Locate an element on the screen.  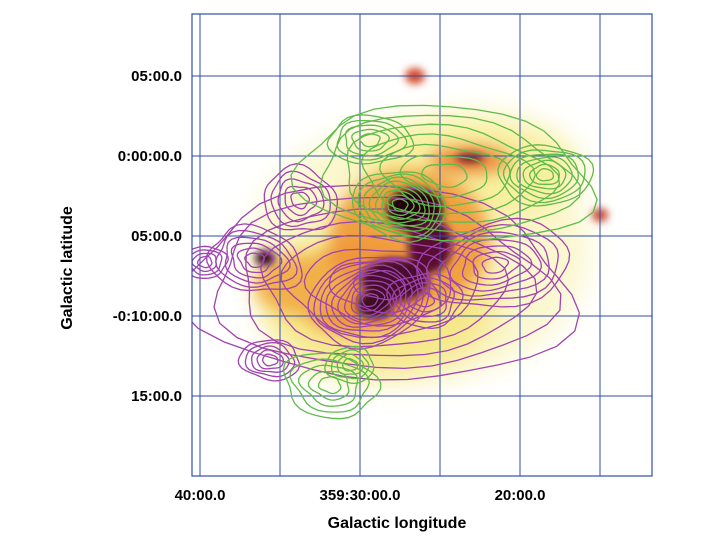
y-tick-label: -0:10:00.0 is located at coordinates (147, 316).